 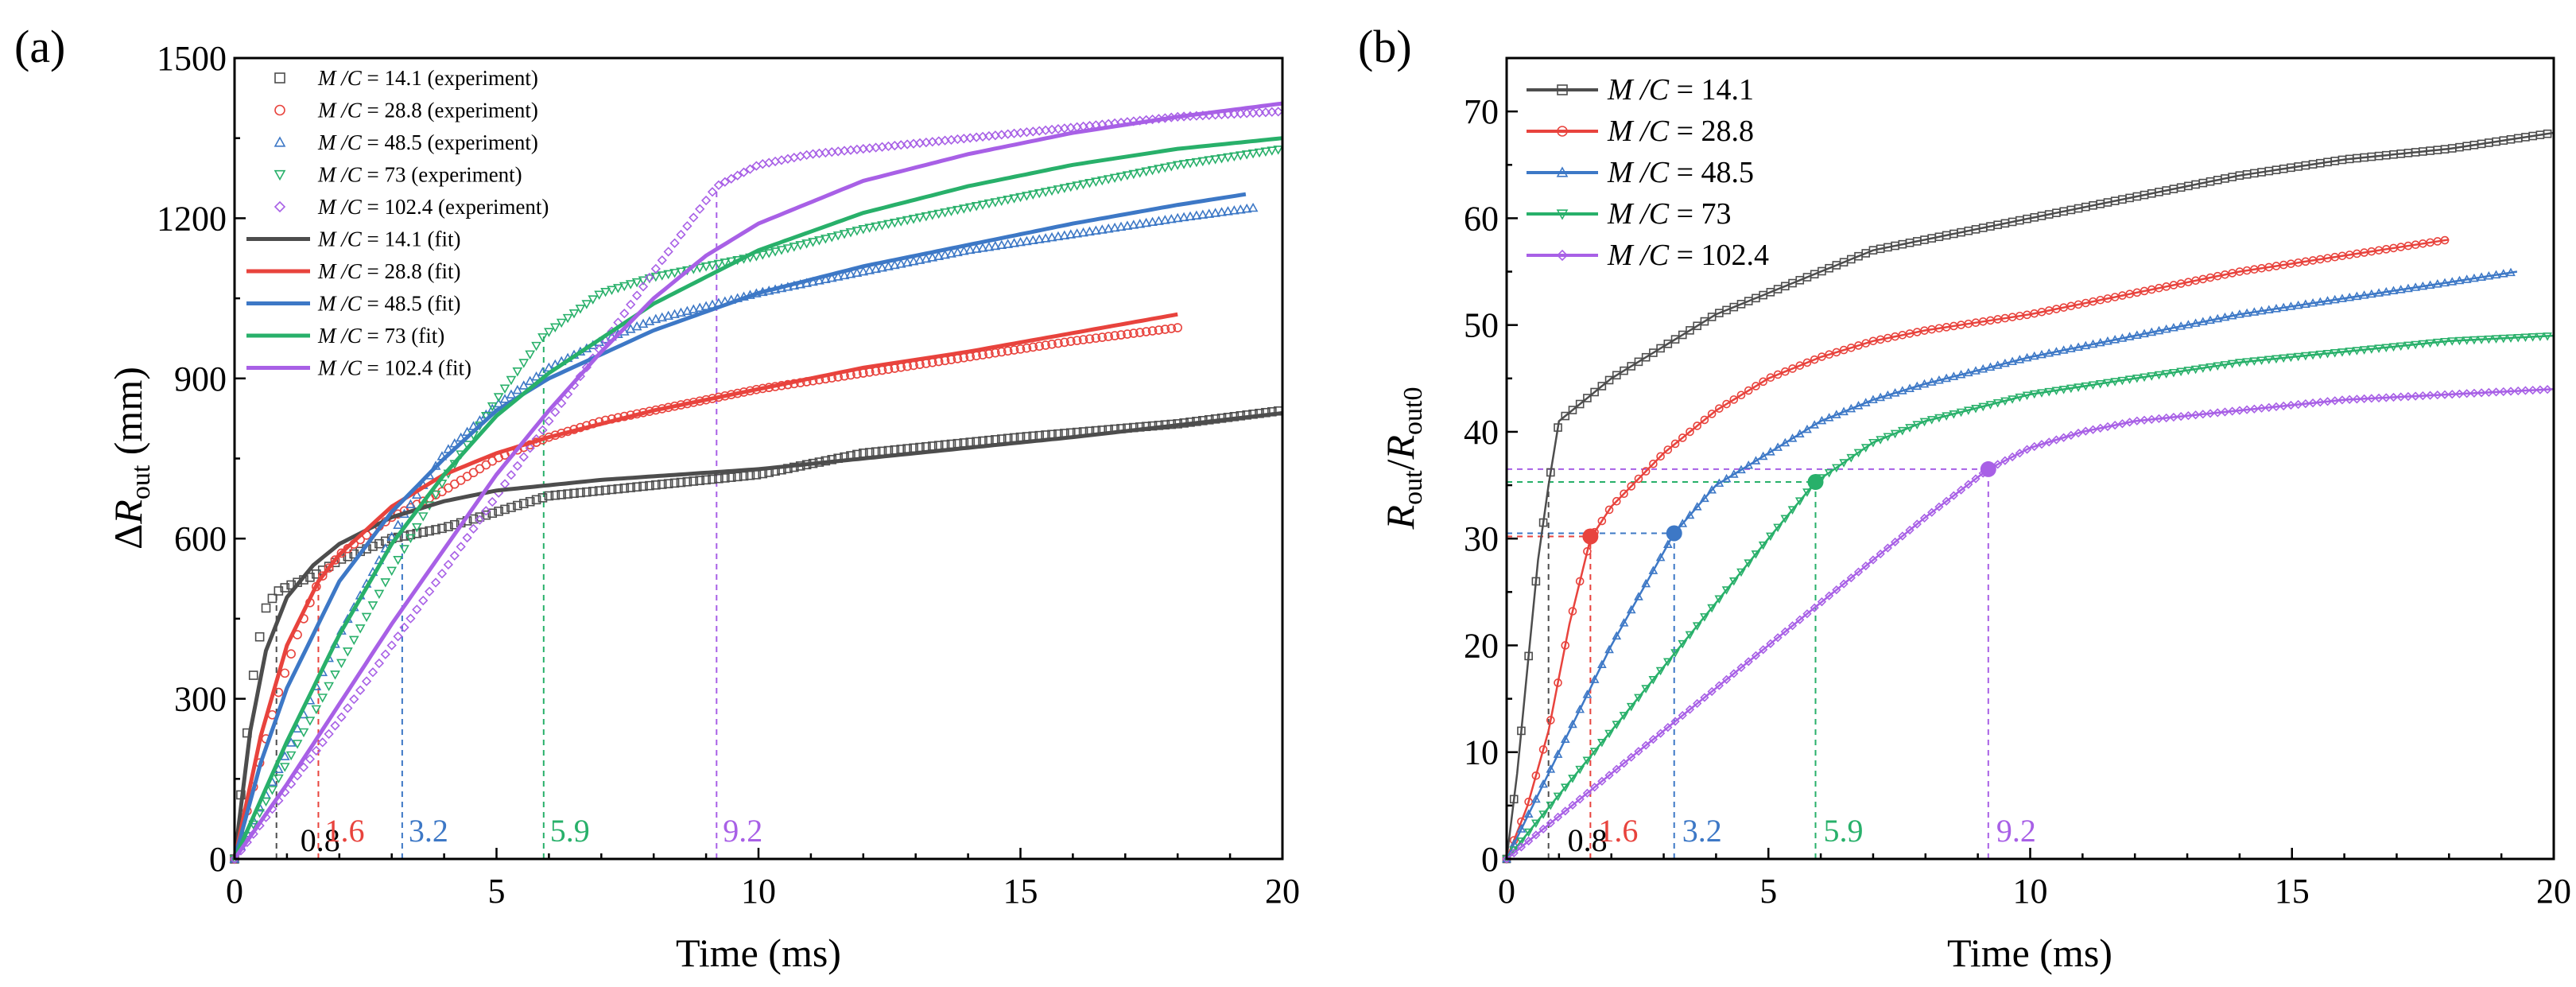 I want to click on x-tick-label: 15, so click(x=2292, y=891).